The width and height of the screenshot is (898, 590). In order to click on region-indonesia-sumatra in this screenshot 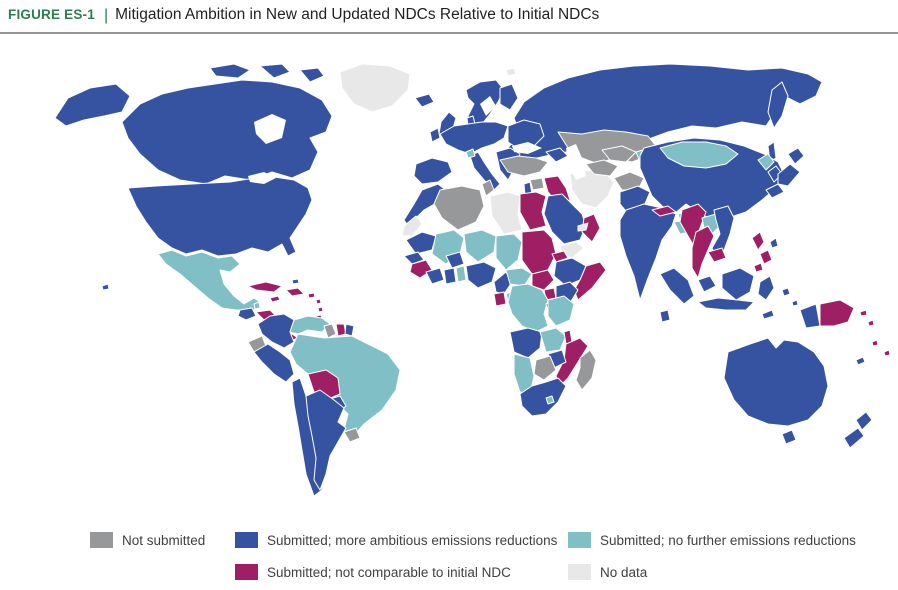, I will do `click(677, 286)`.